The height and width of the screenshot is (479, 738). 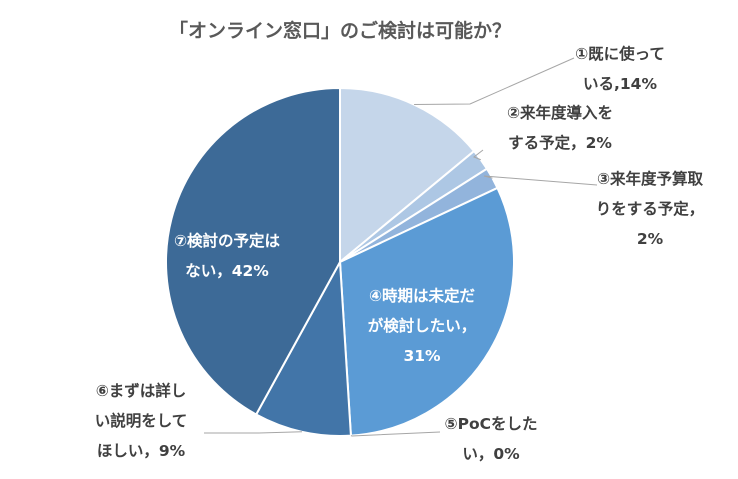 What do you see at coordinates (227, 271) in the screenshot?
I see `data-label-7-line: ない，42%` at bounding box center [227, 271].